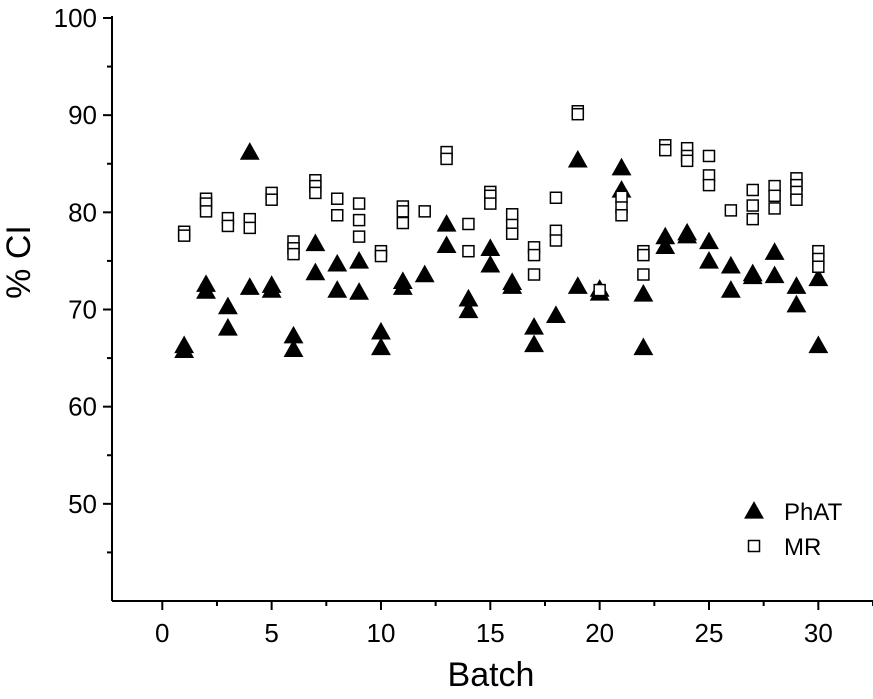 Image resolution: width=873 pixels, height=699 pixels. What do you see at coordinates (754, 510) in the screenshot?
I see `legend-triangle-icon` at bounding box center [754, 510].